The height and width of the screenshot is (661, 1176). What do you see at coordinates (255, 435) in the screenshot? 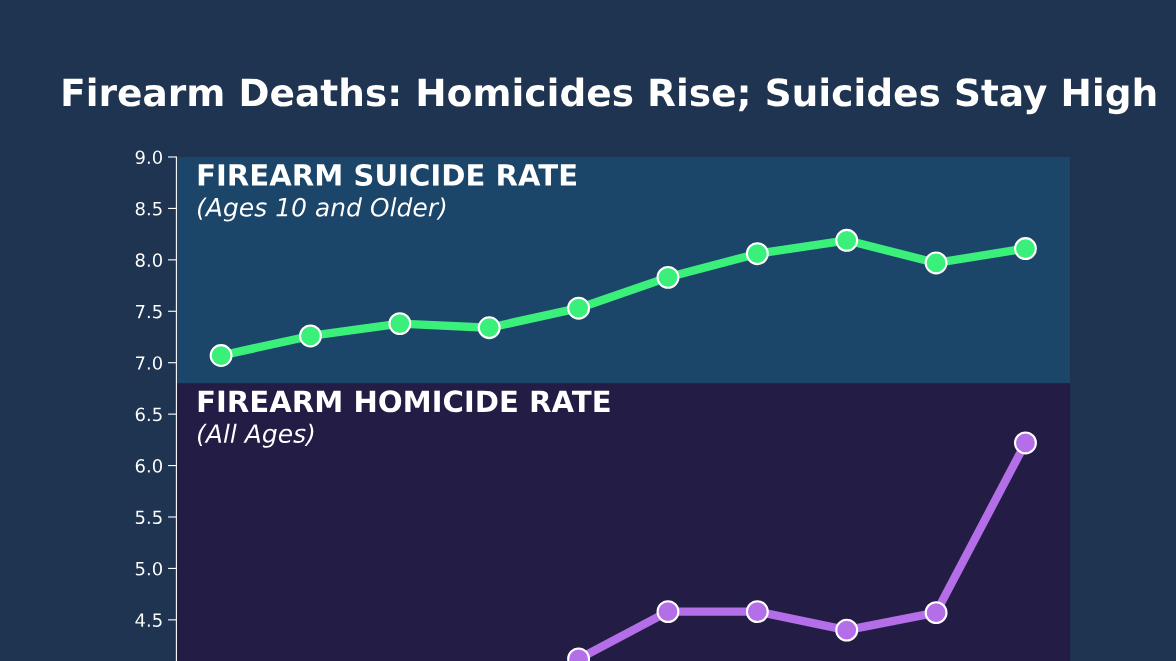
I see `annotation: (All Ages)` at bounding box center [255, 435].